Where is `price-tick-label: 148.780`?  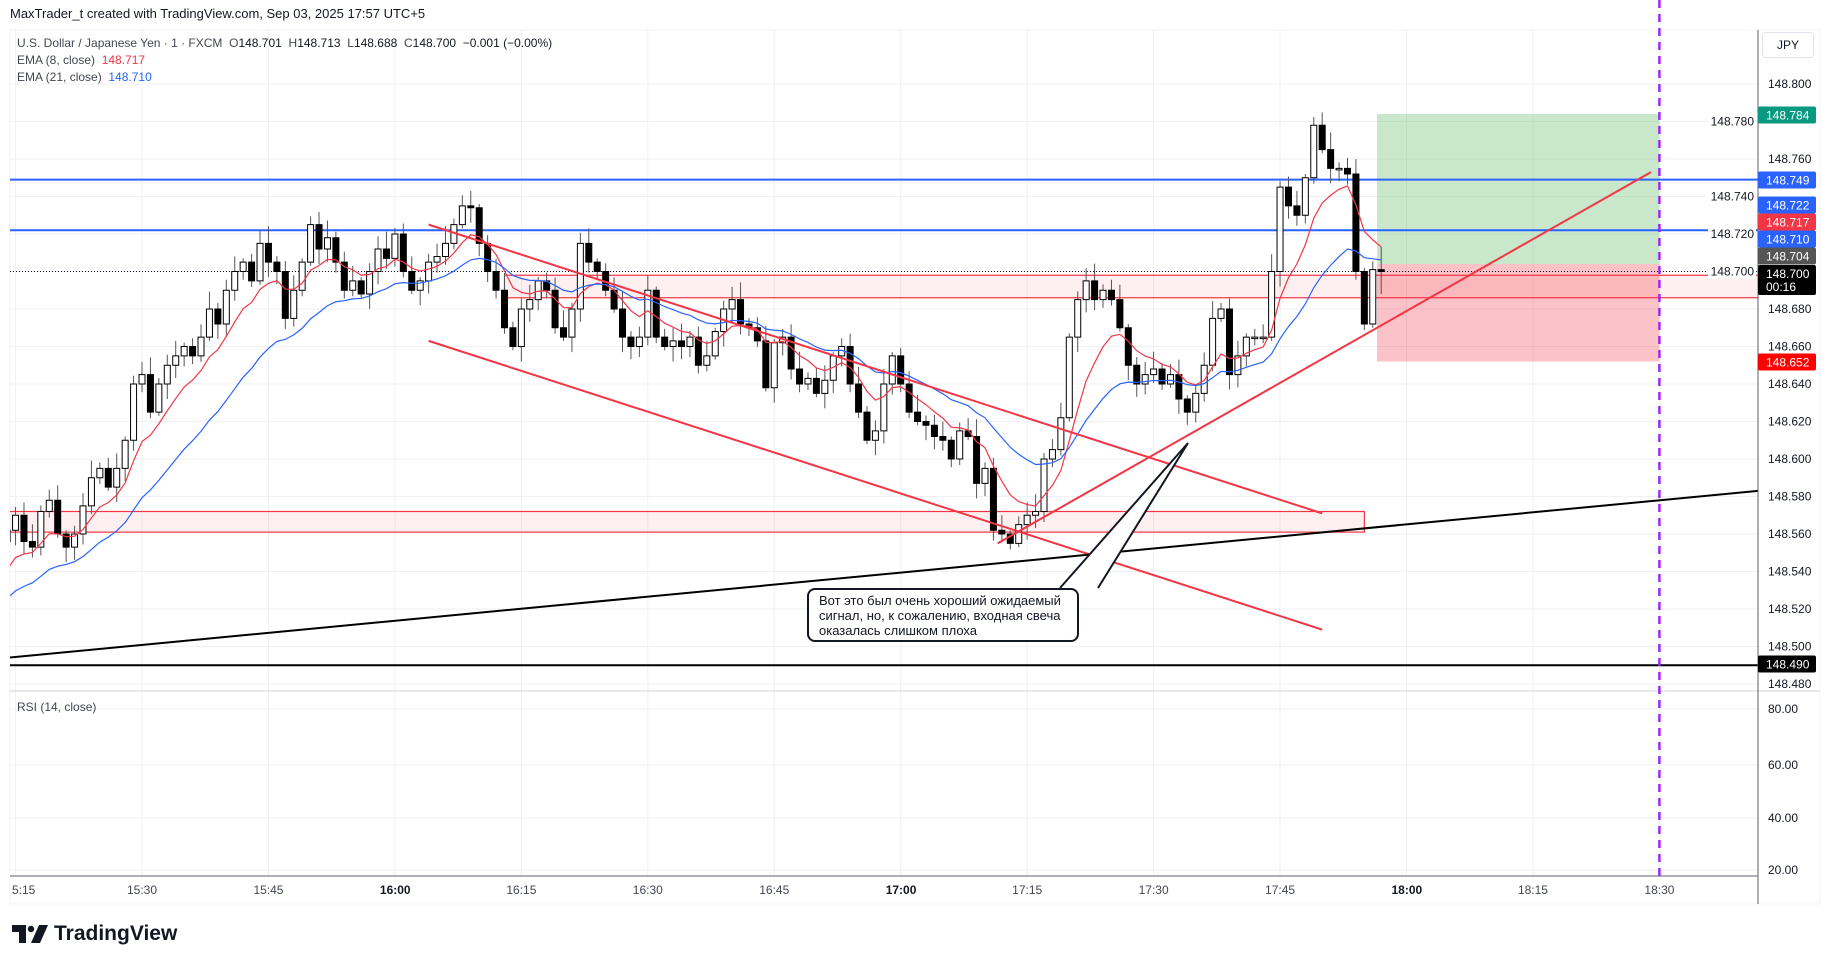 price-tick-label: 148.780 is located at coordinates (1733, 122).